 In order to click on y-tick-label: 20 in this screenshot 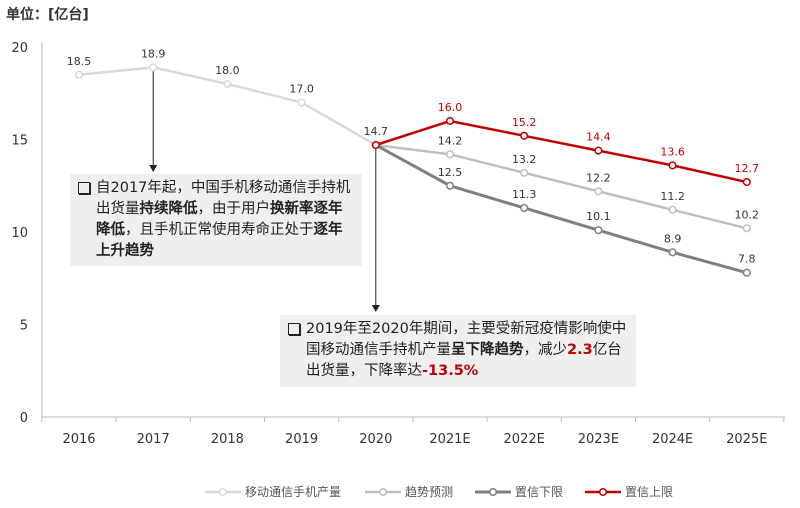, I will do `click(19, 48)`.